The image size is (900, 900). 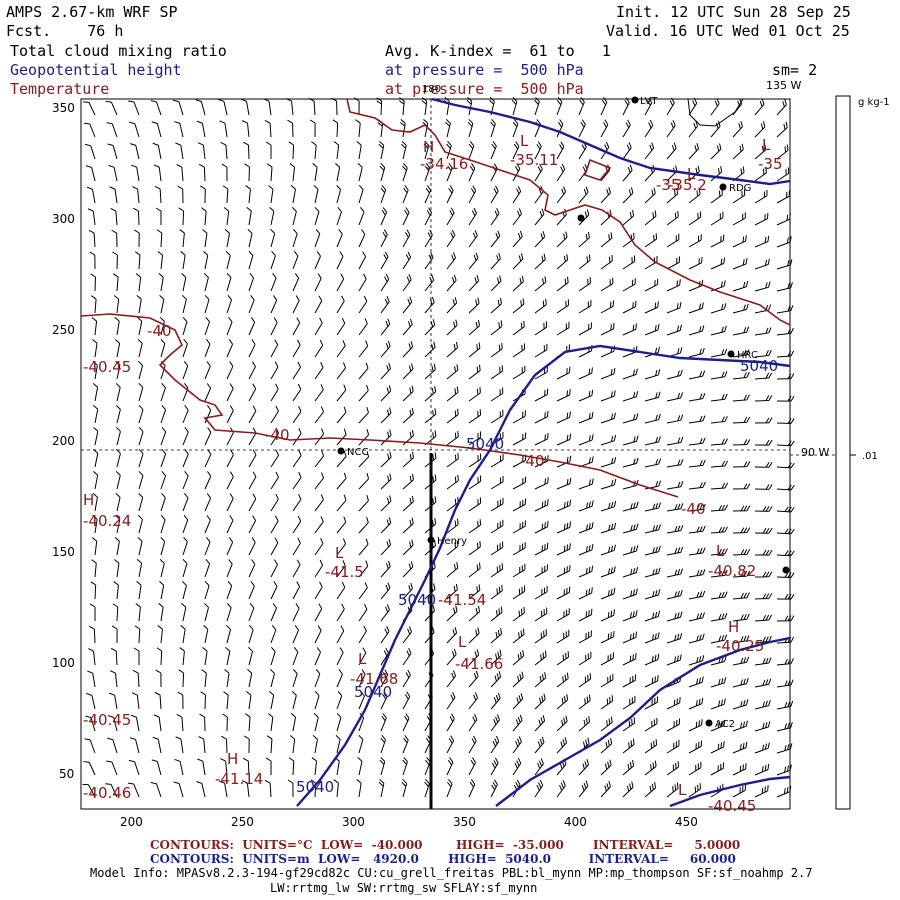 What do you see at coordinates (795, 70) in the screenshot?
I see `smoothing-label: sm= 2` at bounding box center [795, 70].